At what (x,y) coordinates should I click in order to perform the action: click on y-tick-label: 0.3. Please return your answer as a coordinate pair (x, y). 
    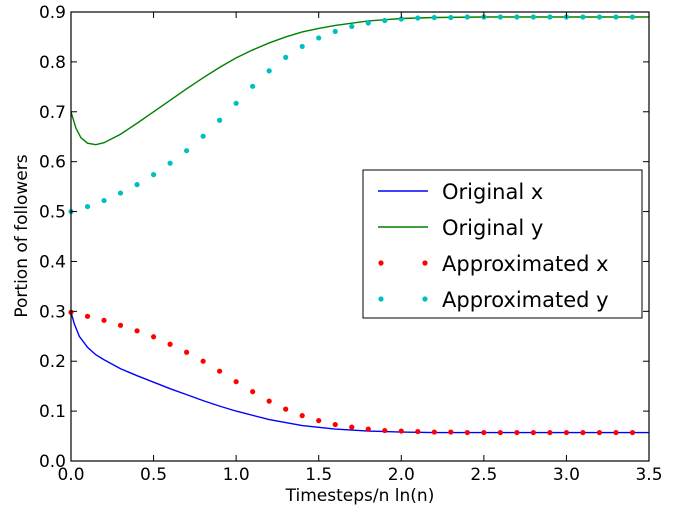
    Looking at the image, I should click on (52, 312).